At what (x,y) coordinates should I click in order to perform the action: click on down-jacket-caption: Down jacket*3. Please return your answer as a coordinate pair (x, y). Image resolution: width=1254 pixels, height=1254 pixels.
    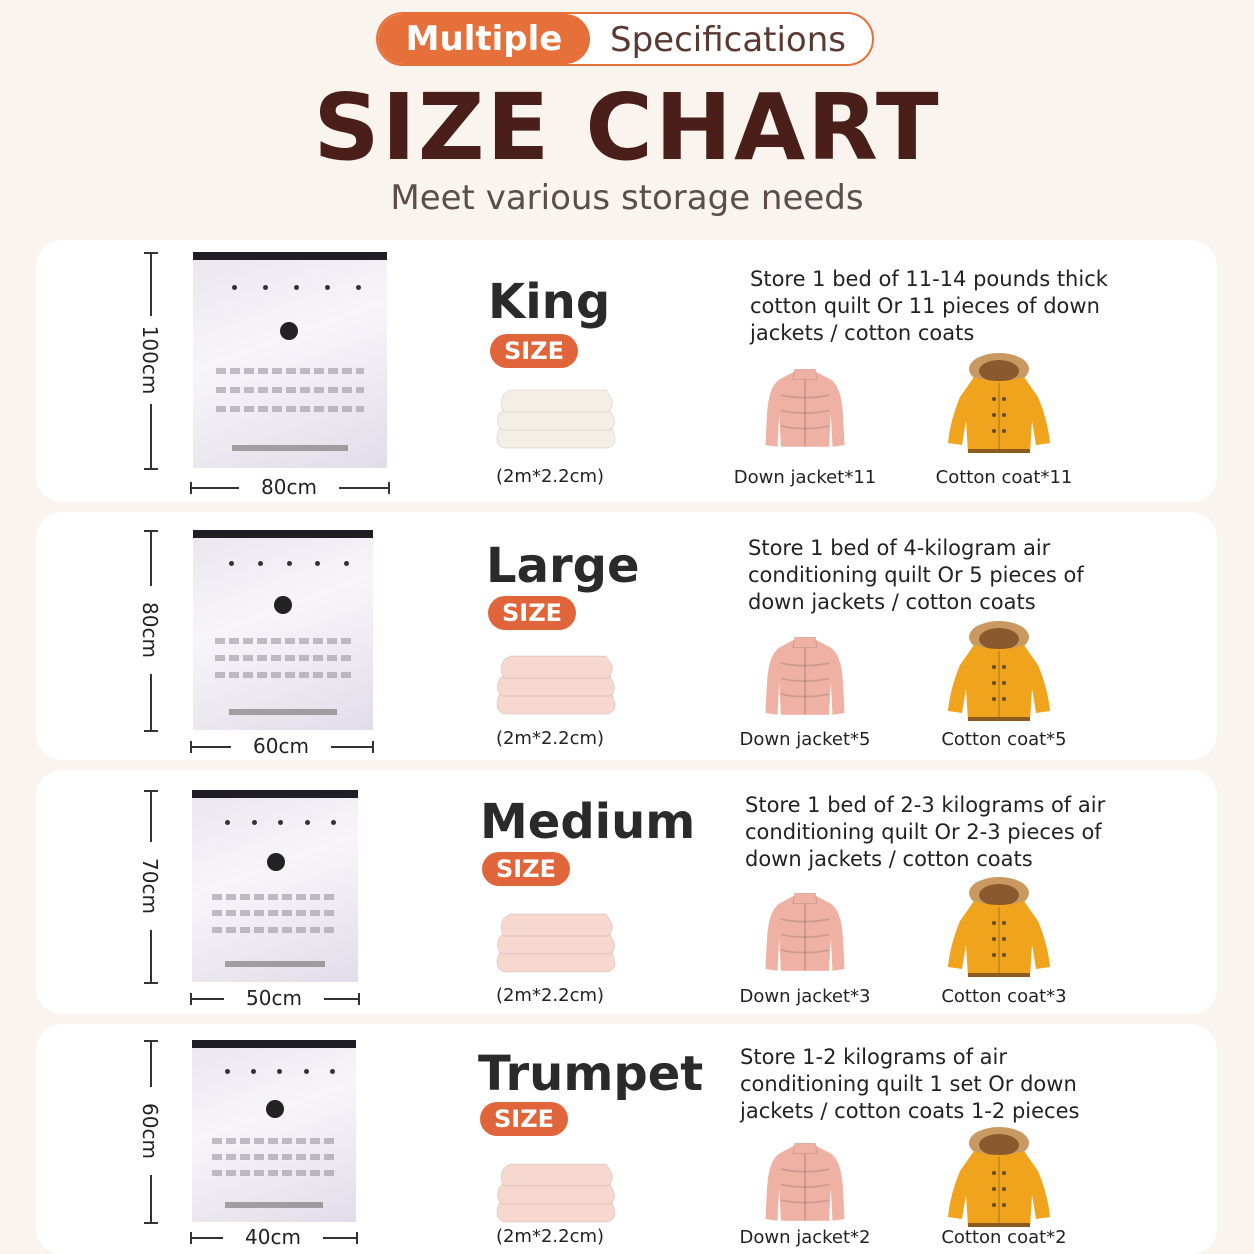
    Looking at the image, I should click on (805, 996).